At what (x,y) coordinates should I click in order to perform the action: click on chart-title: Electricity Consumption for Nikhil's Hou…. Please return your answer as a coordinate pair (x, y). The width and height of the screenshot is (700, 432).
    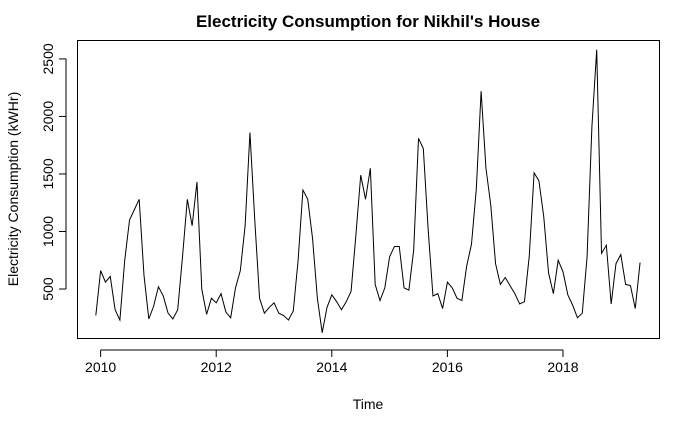
    Looking at the image, I should click on (368, 21).